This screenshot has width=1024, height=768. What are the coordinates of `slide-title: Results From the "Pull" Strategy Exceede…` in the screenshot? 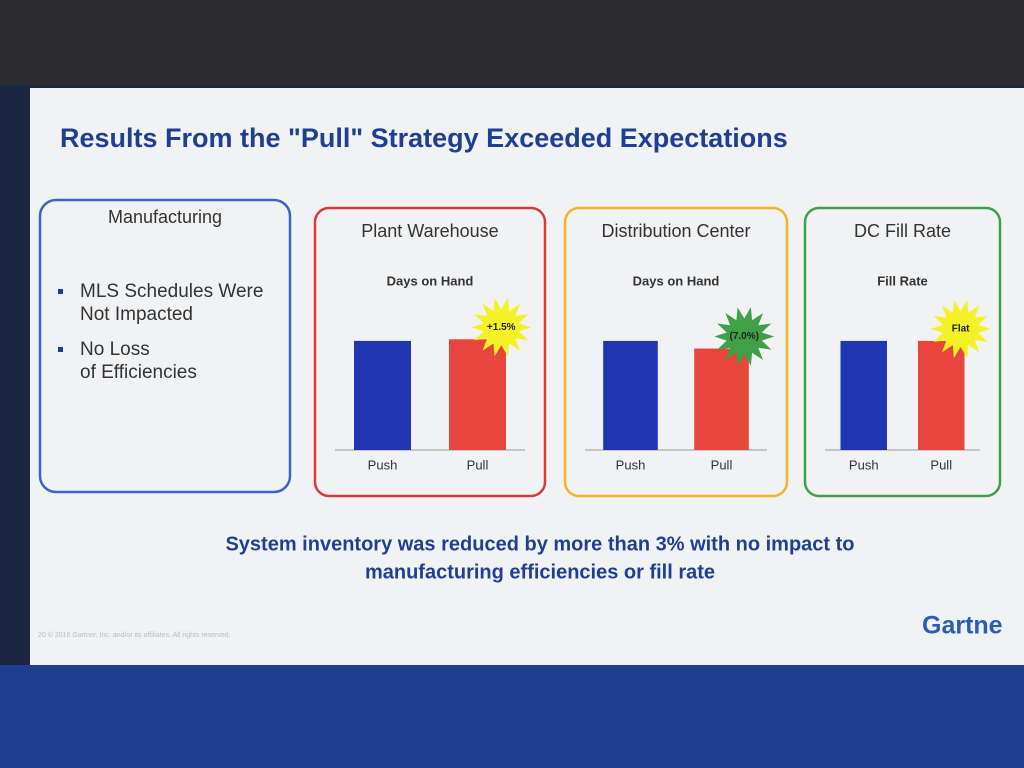 It's located at (424, 138).